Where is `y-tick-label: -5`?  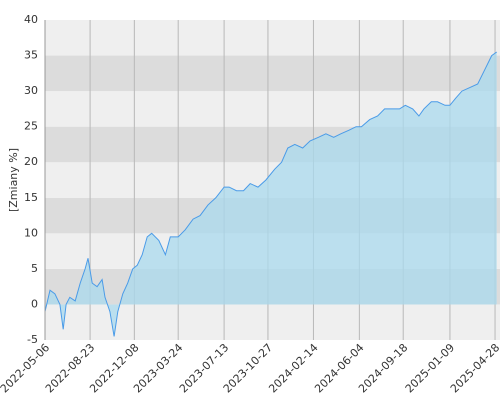 y-tick-label: -5 is located at coordinates (32, 339).